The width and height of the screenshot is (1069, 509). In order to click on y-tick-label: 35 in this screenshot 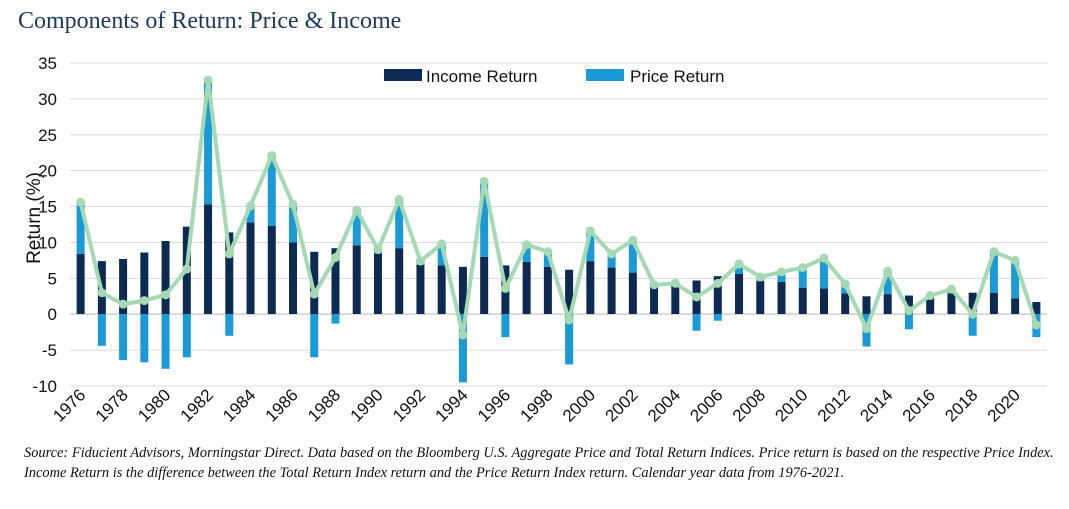, I will do `click(47, 63)`.